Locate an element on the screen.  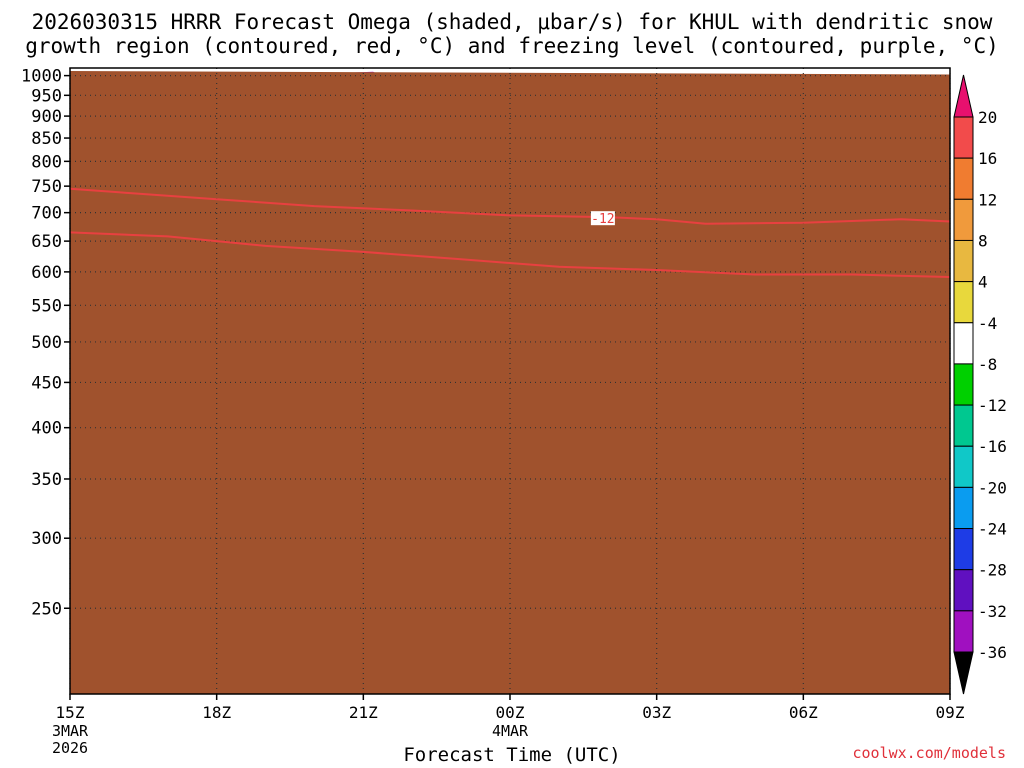
x-tick-label: 15Z is located at coordinates (70, 712).